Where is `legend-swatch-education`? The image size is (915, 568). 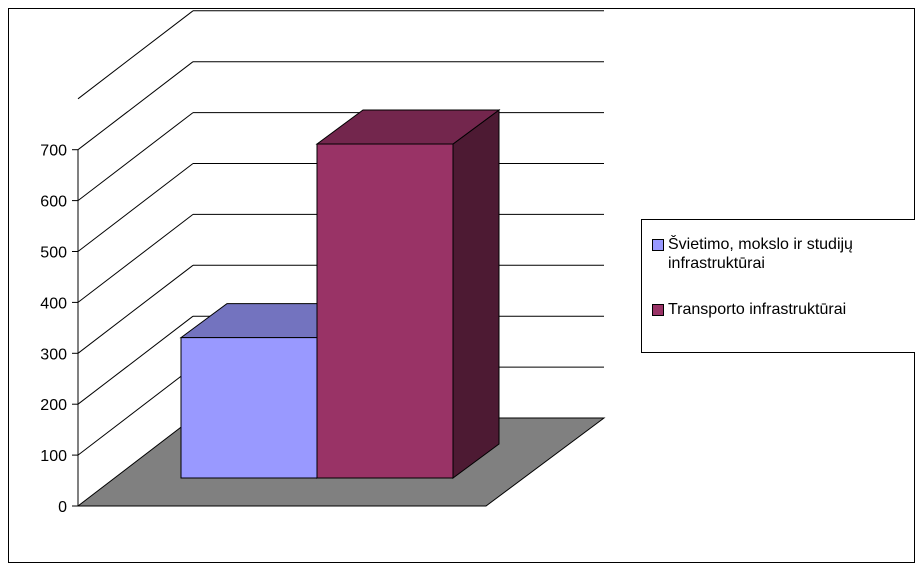 legend-swatch-education is located at coordinates (658, 245).